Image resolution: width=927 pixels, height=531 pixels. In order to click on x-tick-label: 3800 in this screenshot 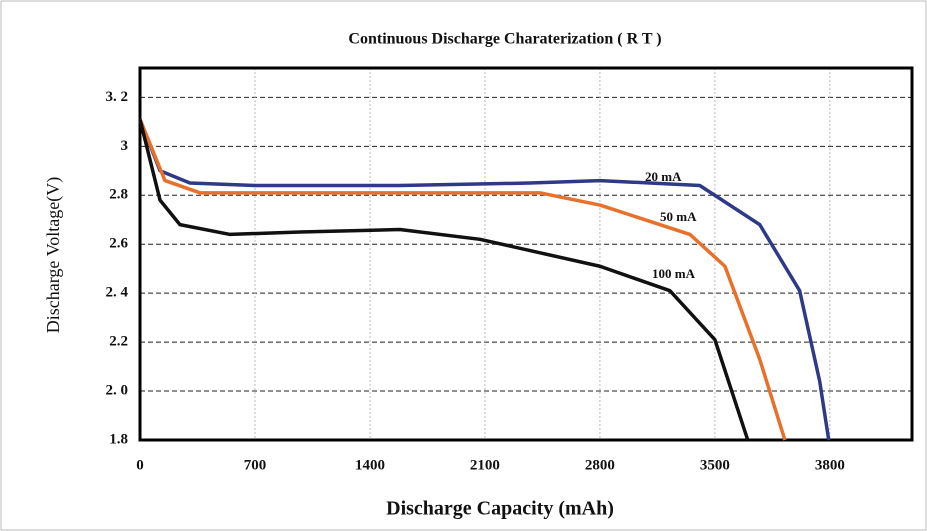, I will do `click(830, 465)`.